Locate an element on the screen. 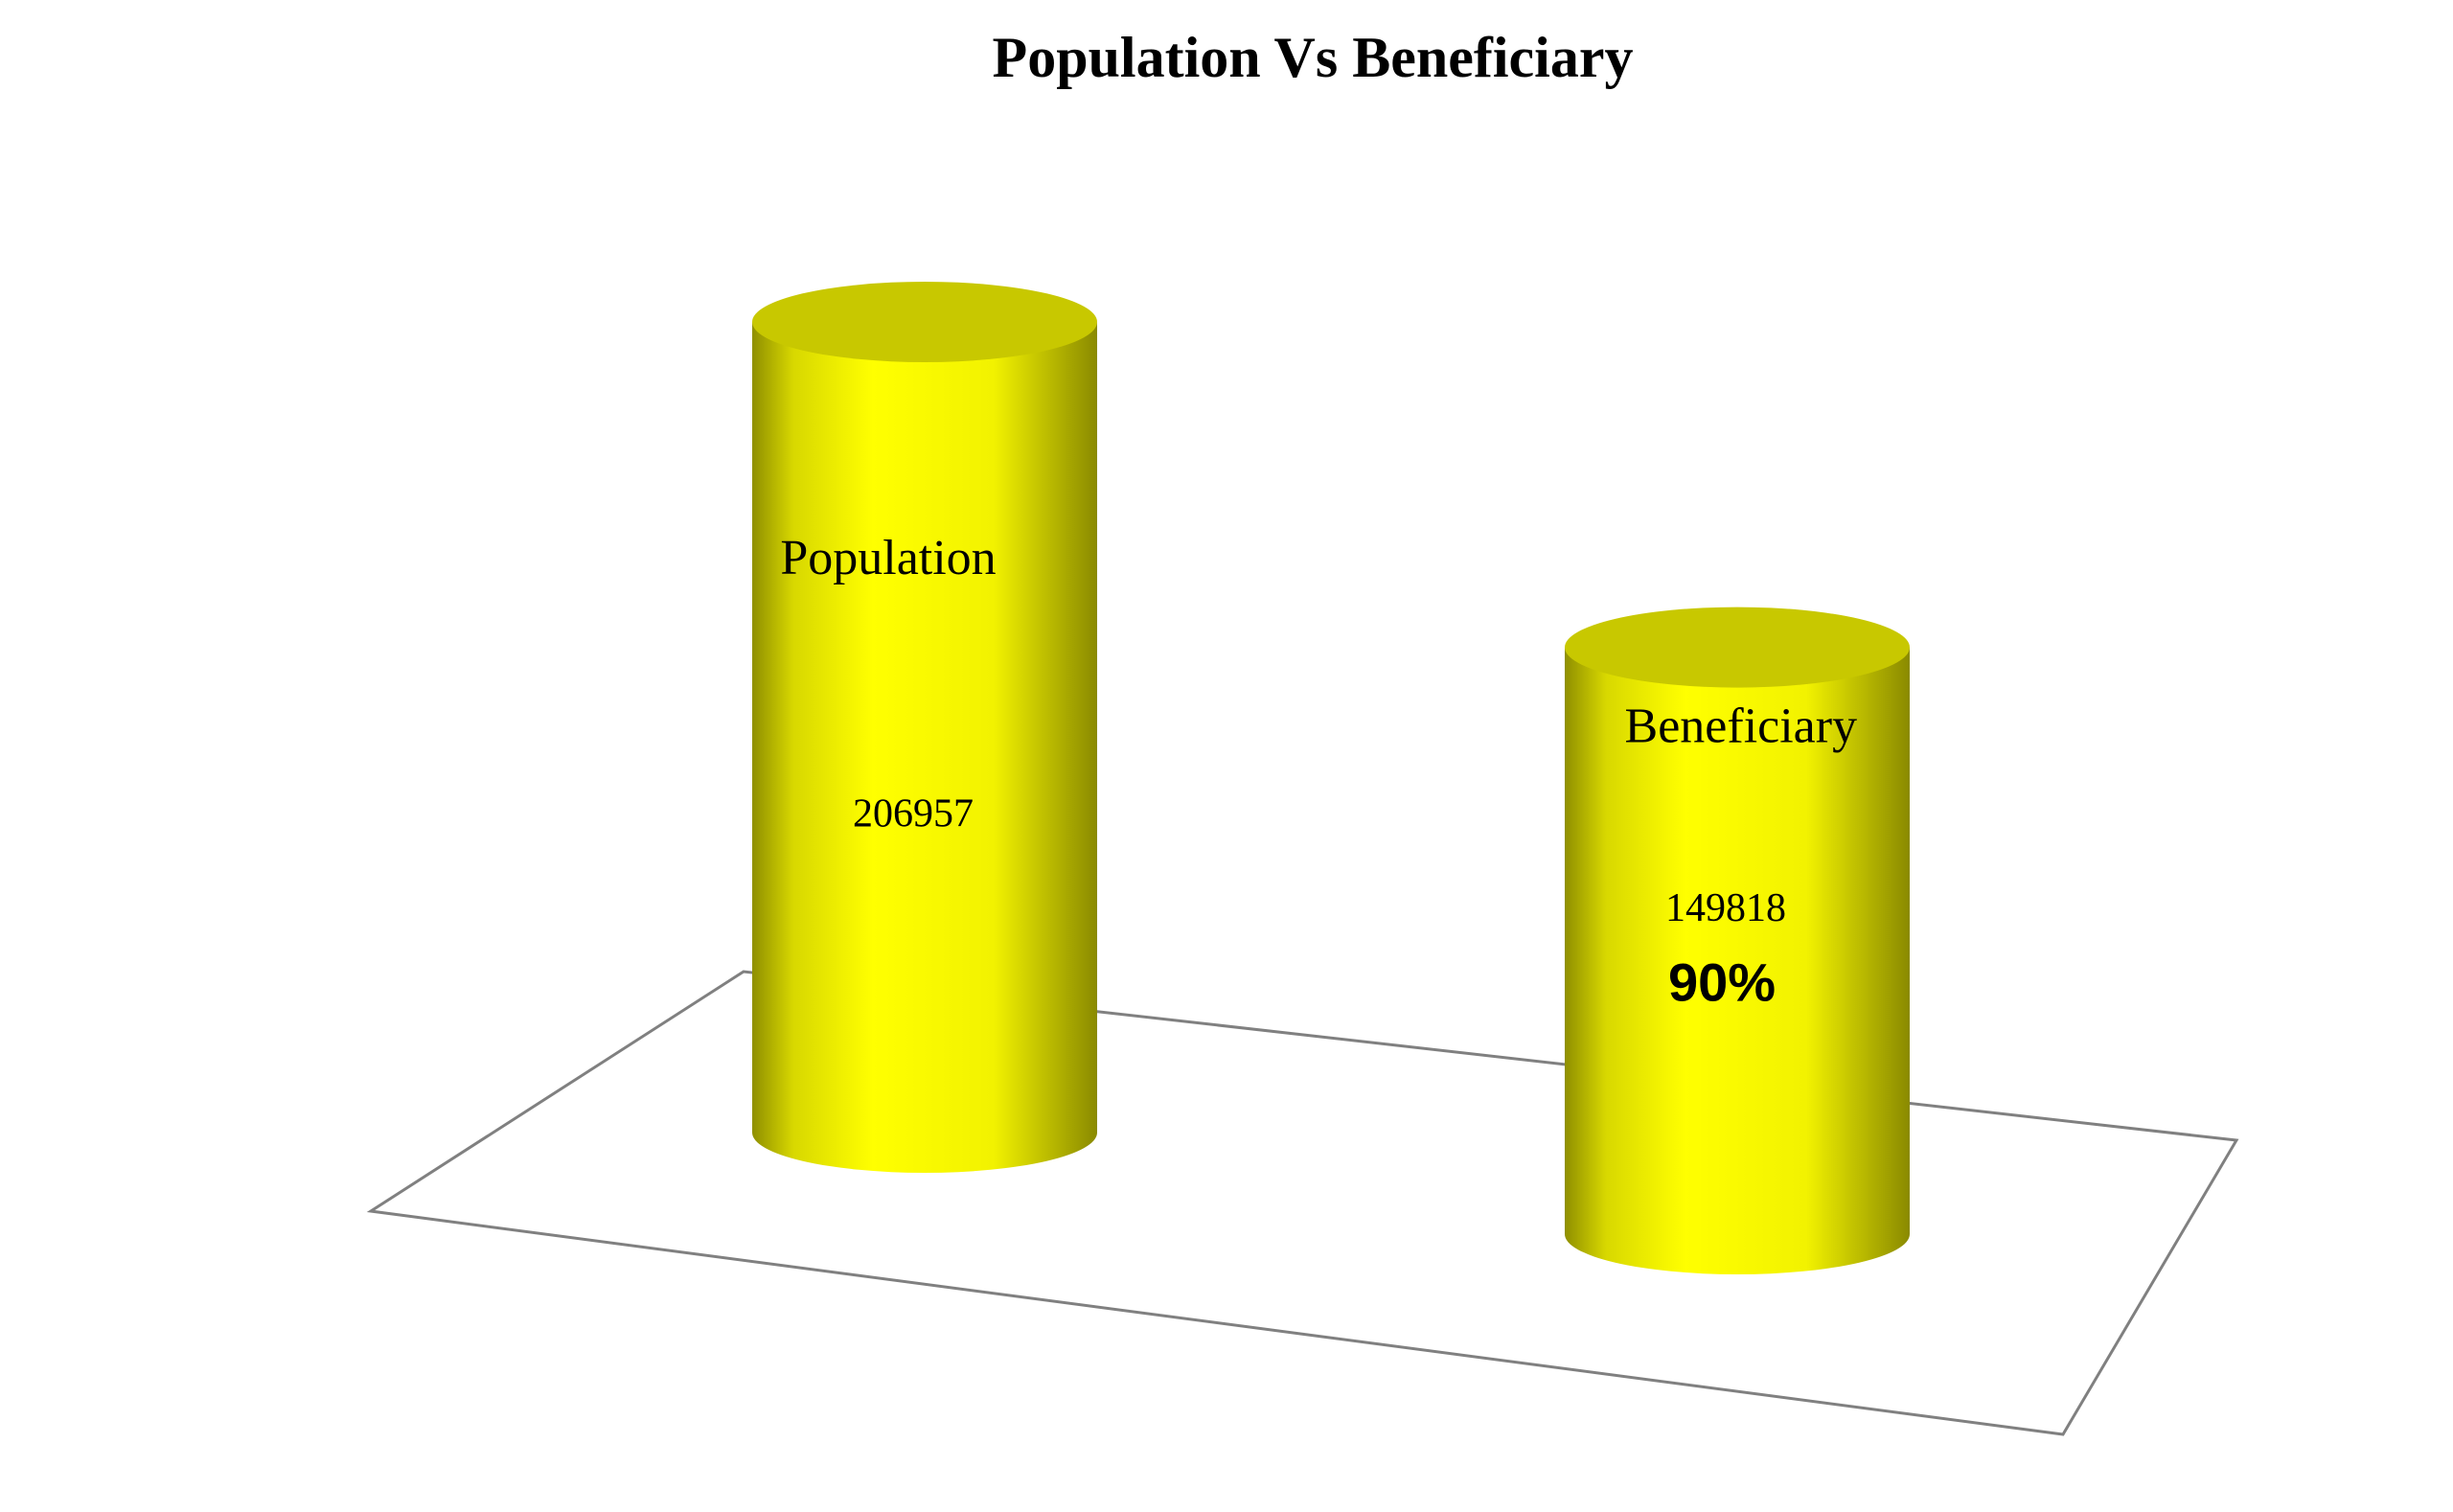 The image size is (2453, 1512). value-label: 206957 is located at coordinates (914, 814).